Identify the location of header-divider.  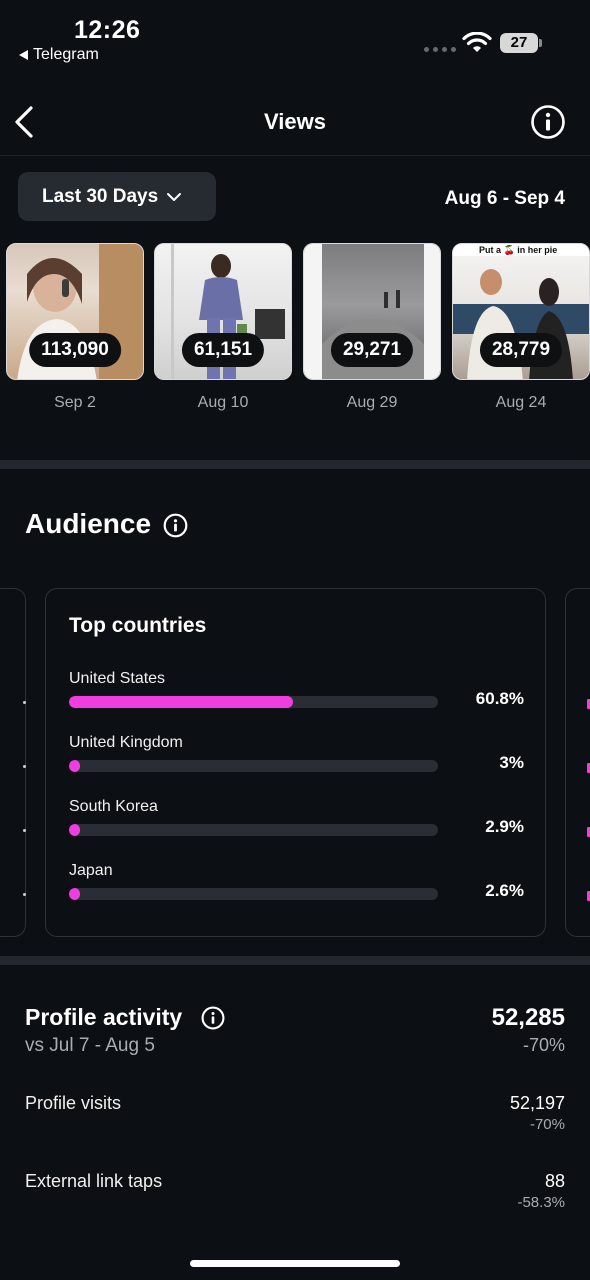
(295, 155).